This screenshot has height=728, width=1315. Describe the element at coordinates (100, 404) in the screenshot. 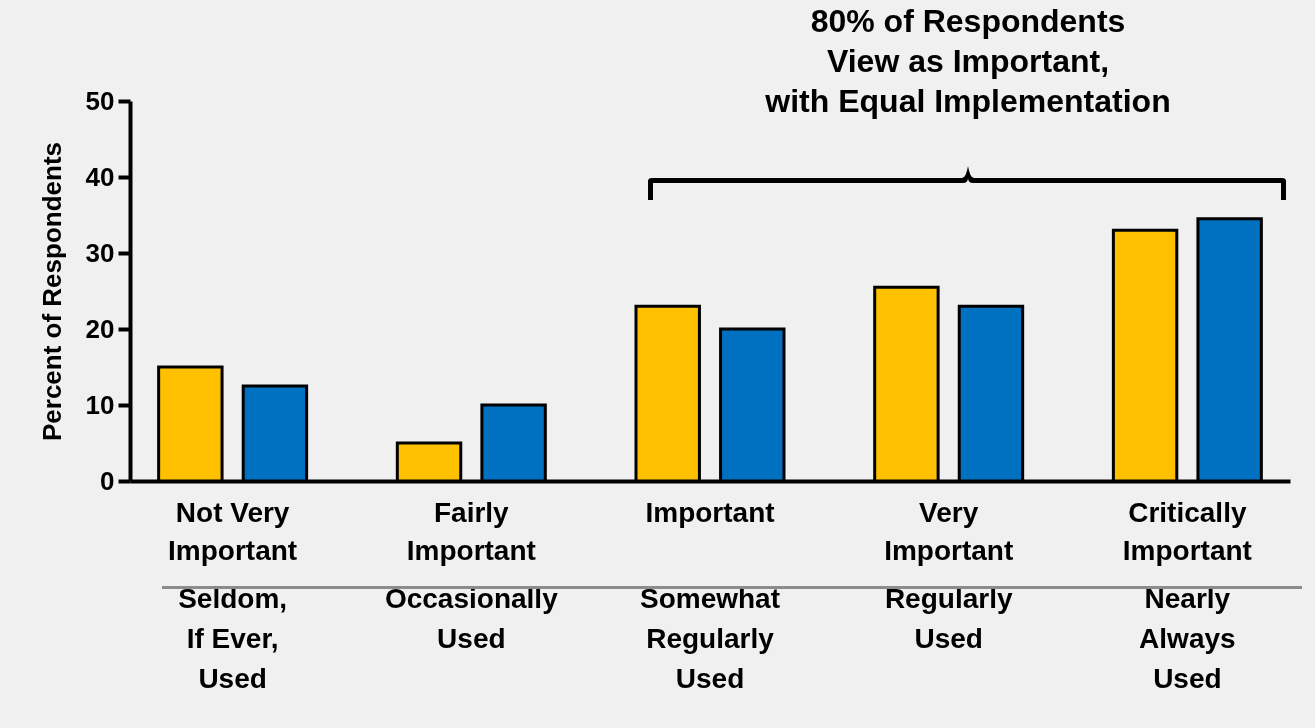

I see `y-tick-label: 10` at that location.